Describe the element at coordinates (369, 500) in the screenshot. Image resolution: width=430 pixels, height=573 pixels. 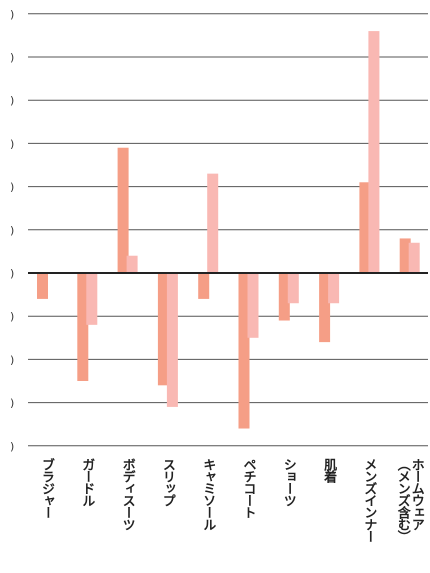
I see `x-tick-label: メンズインナー` at that location.